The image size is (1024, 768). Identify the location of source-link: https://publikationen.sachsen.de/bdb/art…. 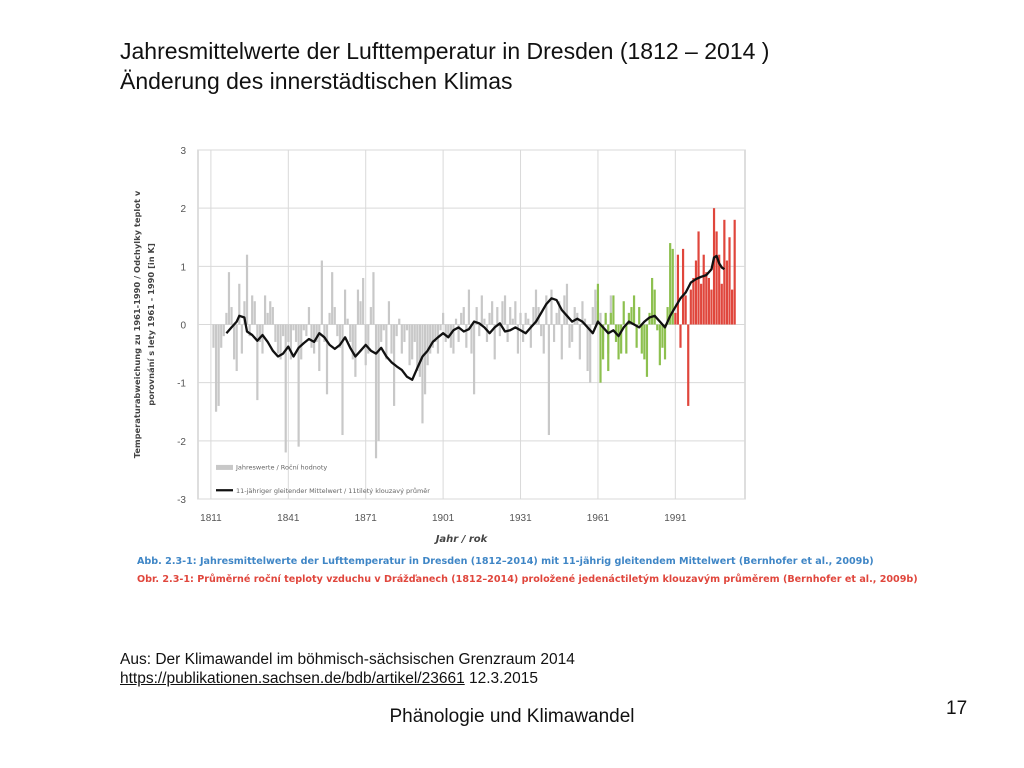
(292, 678).